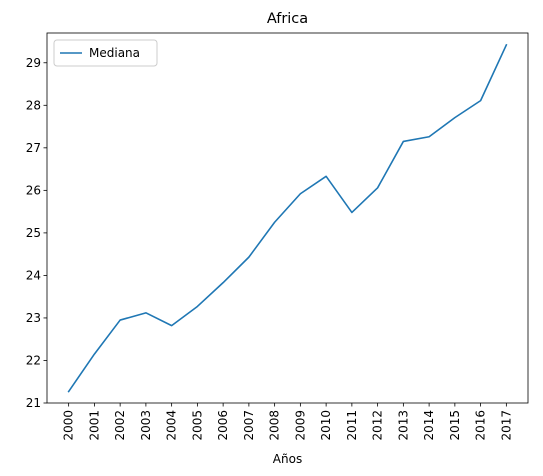  What do you see at coordinates (33, 148) in the screenshot?
I see `y-tick-label: 27` at bounding box center [33, 148].